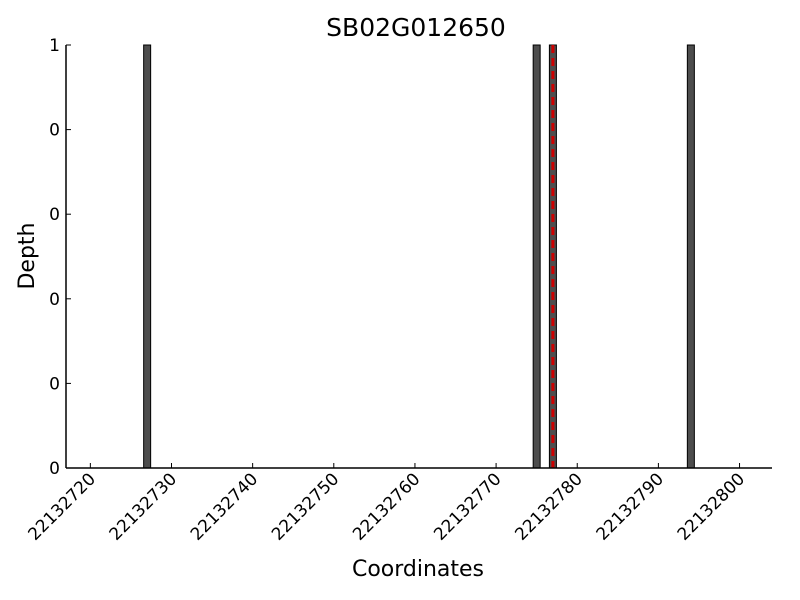 This screenshot has height=600, width=800. Describe the element at coordinates (27, 255) in the screenshot. I see `y-axis-label: Depth` at that location.